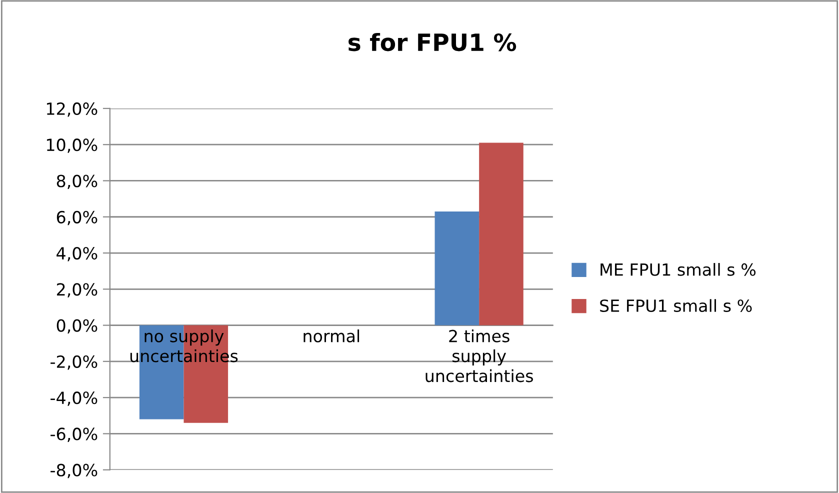  Describe the element at coordinates (74, 362) in the screenshot. I see `y-tick-label: -2,0%` at that location.